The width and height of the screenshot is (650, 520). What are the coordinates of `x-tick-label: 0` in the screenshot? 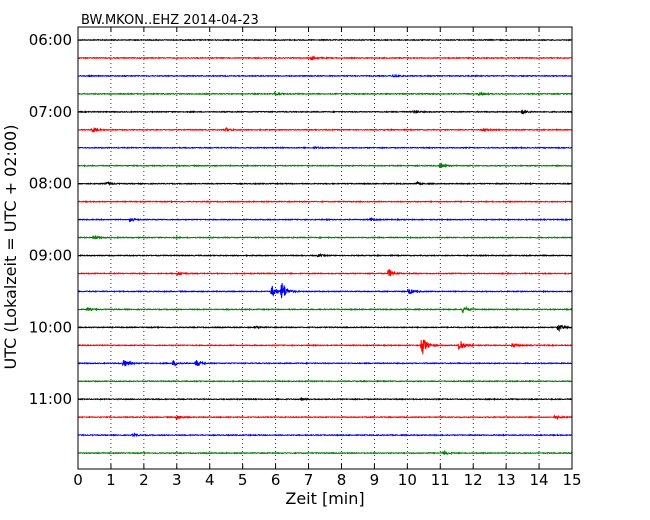 It's located at (78, 480).